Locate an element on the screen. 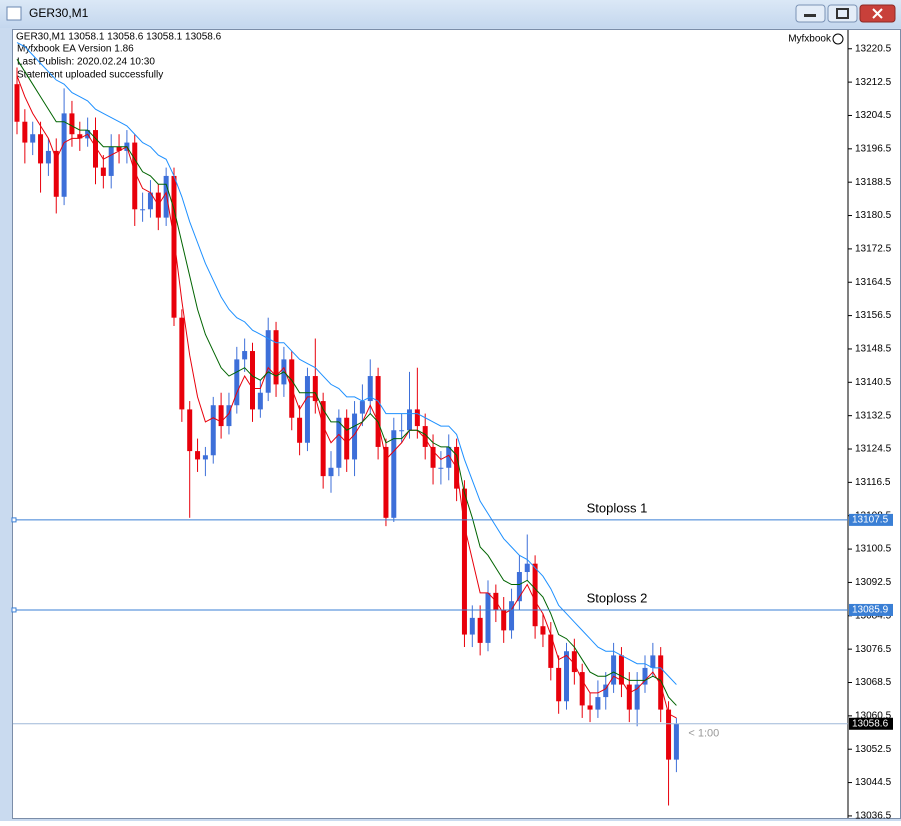  minimize-button is located at coordinates (810, 13).